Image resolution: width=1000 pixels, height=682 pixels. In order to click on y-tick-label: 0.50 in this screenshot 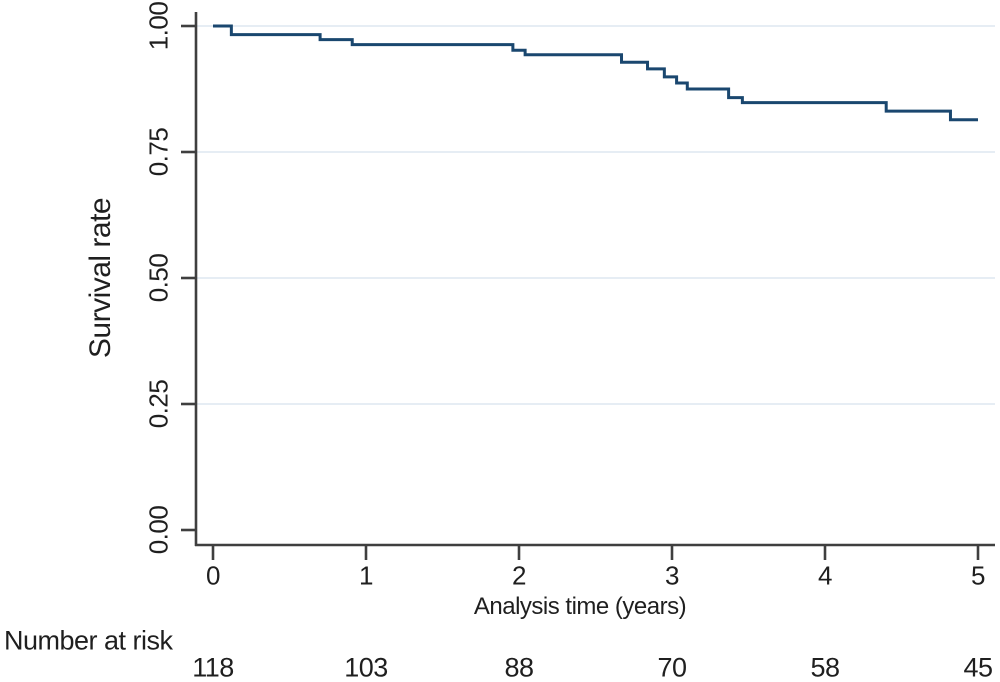, I will do `click(158, 278)`.